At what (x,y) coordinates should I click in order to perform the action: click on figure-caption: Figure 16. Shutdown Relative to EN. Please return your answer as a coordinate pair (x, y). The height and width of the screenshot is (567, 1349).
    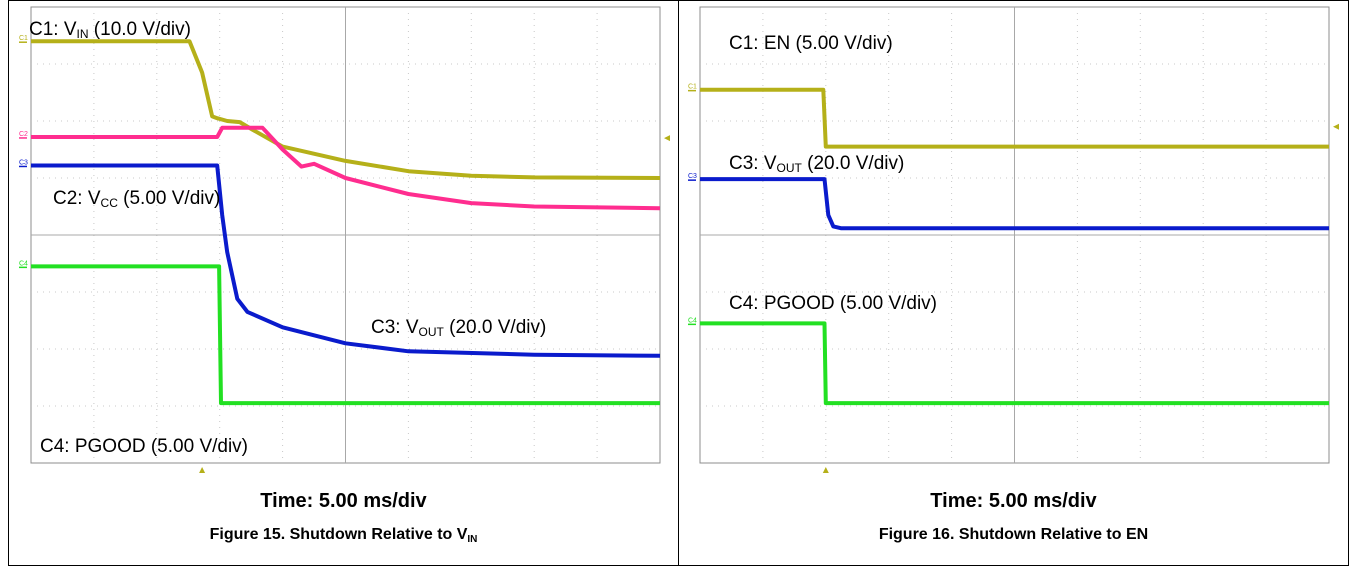
    Looking at the image, I should click on (1013, 534).